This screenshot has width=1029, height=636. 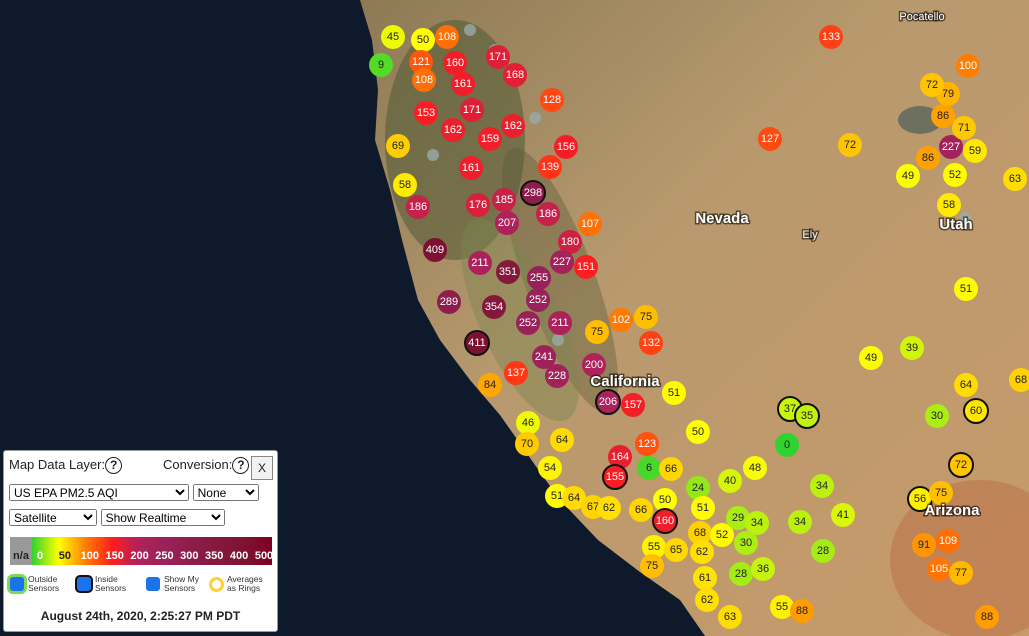 I want to click on help-button: ?, so click(x=241, y=466).